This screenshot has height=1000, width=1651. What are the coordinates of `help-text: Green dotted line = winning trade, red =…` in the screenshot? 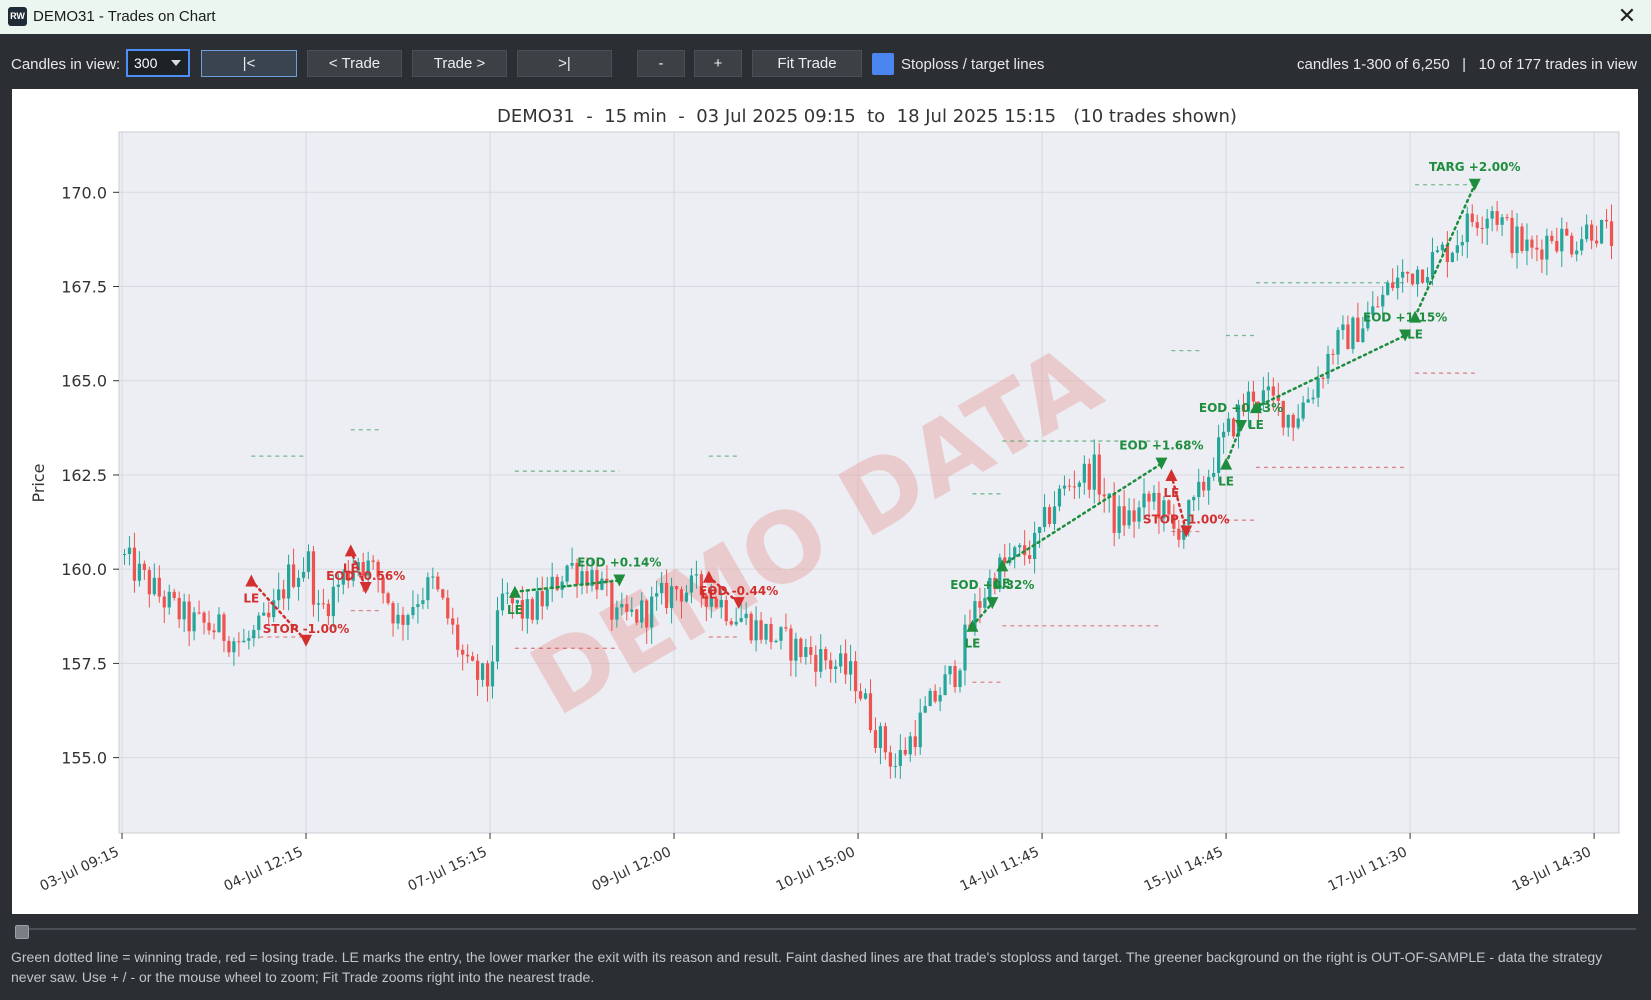 It's located at (807, 967).